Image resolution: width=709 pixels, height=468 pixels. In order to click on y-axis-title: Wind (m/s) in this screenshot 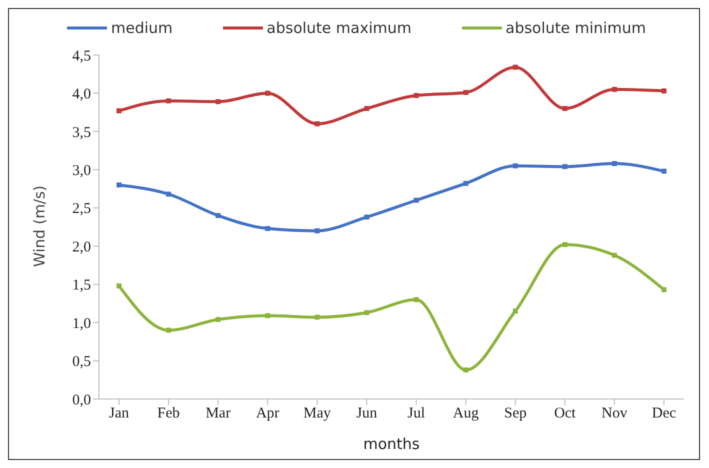, I will do `click(39, 226)`.